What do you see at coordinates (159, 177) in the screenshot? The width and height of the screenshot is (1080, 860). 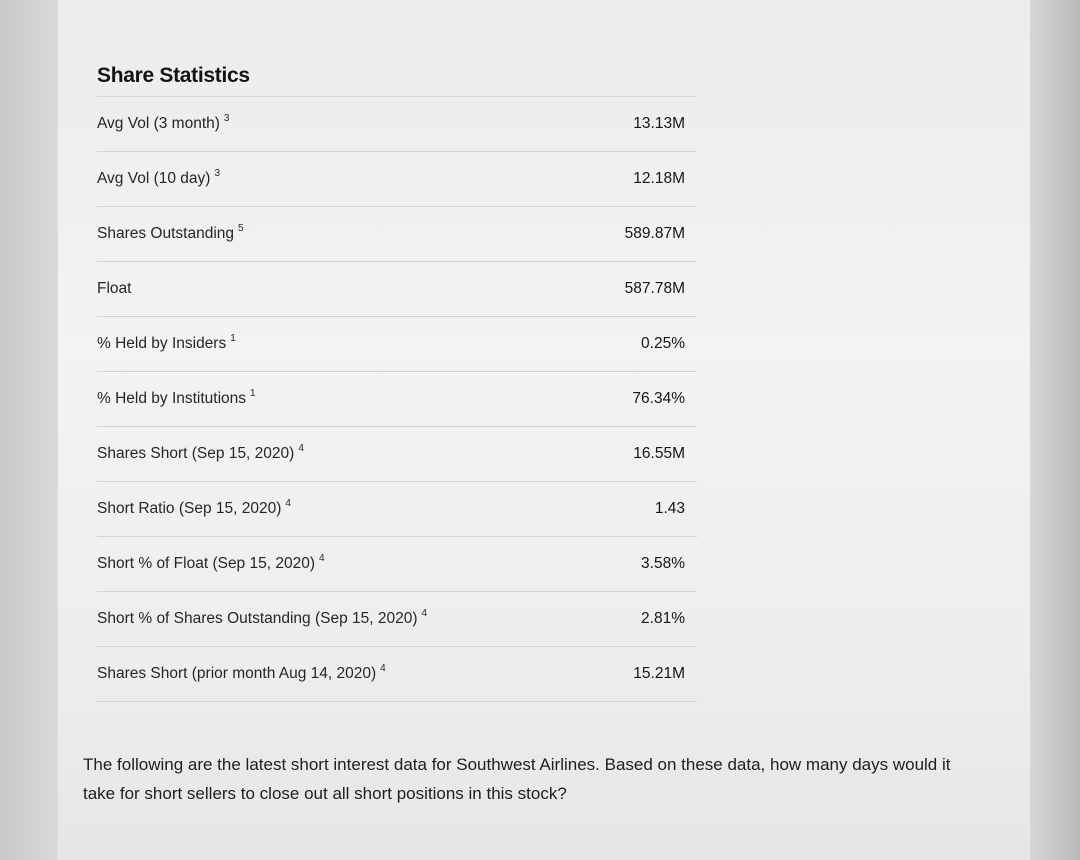 I see `stat-label: Avg Vol (10 day) 3` at bounding box center [159, 177].